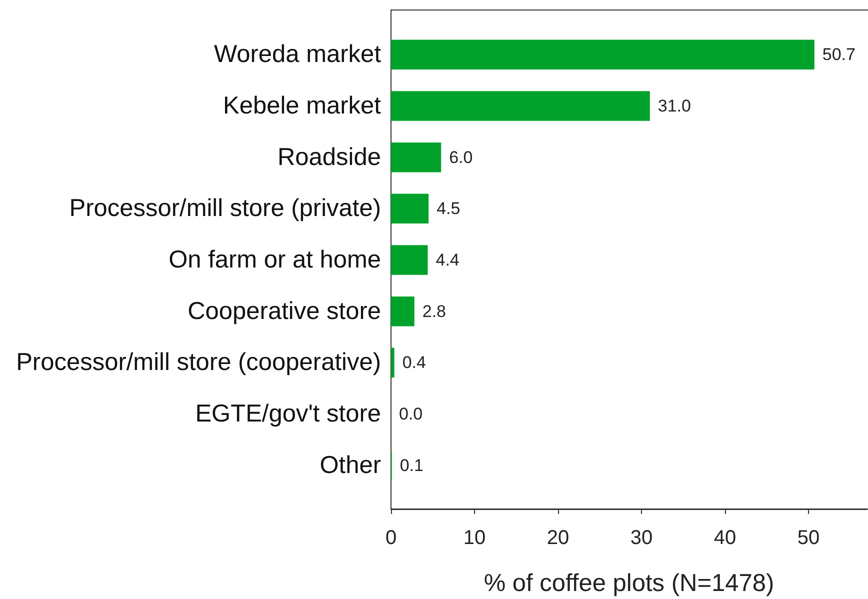  Describe the element at coordinates (725, 538) in the screenshot. I see `x-tick-label: 40` at that location.